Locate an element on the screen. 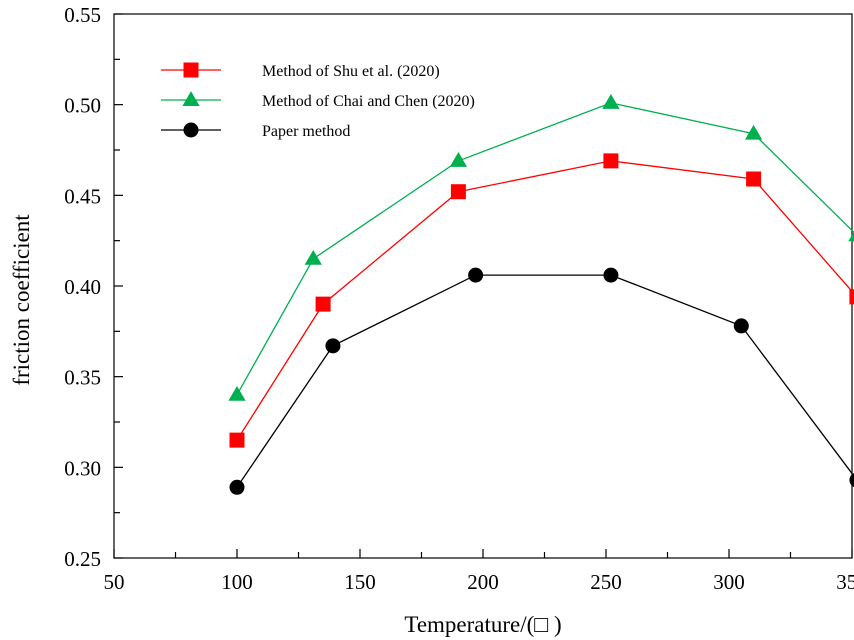 This screenshot has width=854, height=640. x-tick-label: 200 is located at coordinates (483, 582).